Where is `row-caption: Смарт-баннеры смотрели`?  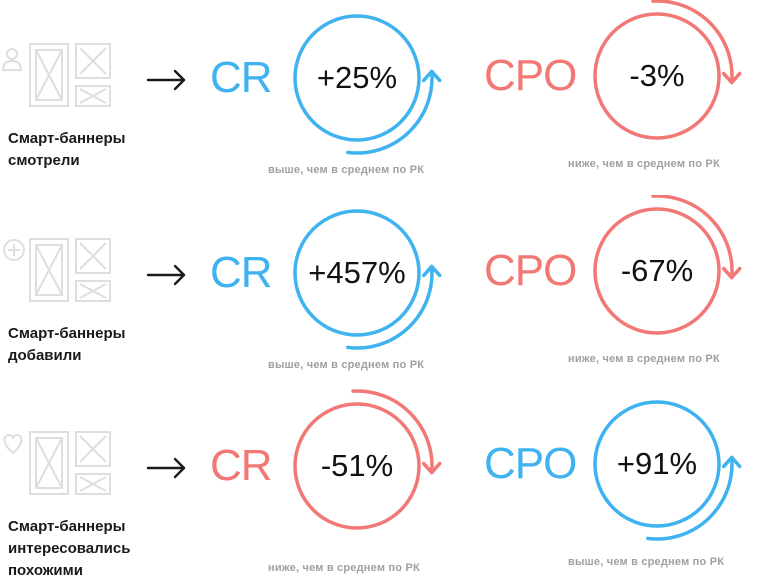 row-caption: Смарт-баннеры смотрели is located at coordinates (93, 150).